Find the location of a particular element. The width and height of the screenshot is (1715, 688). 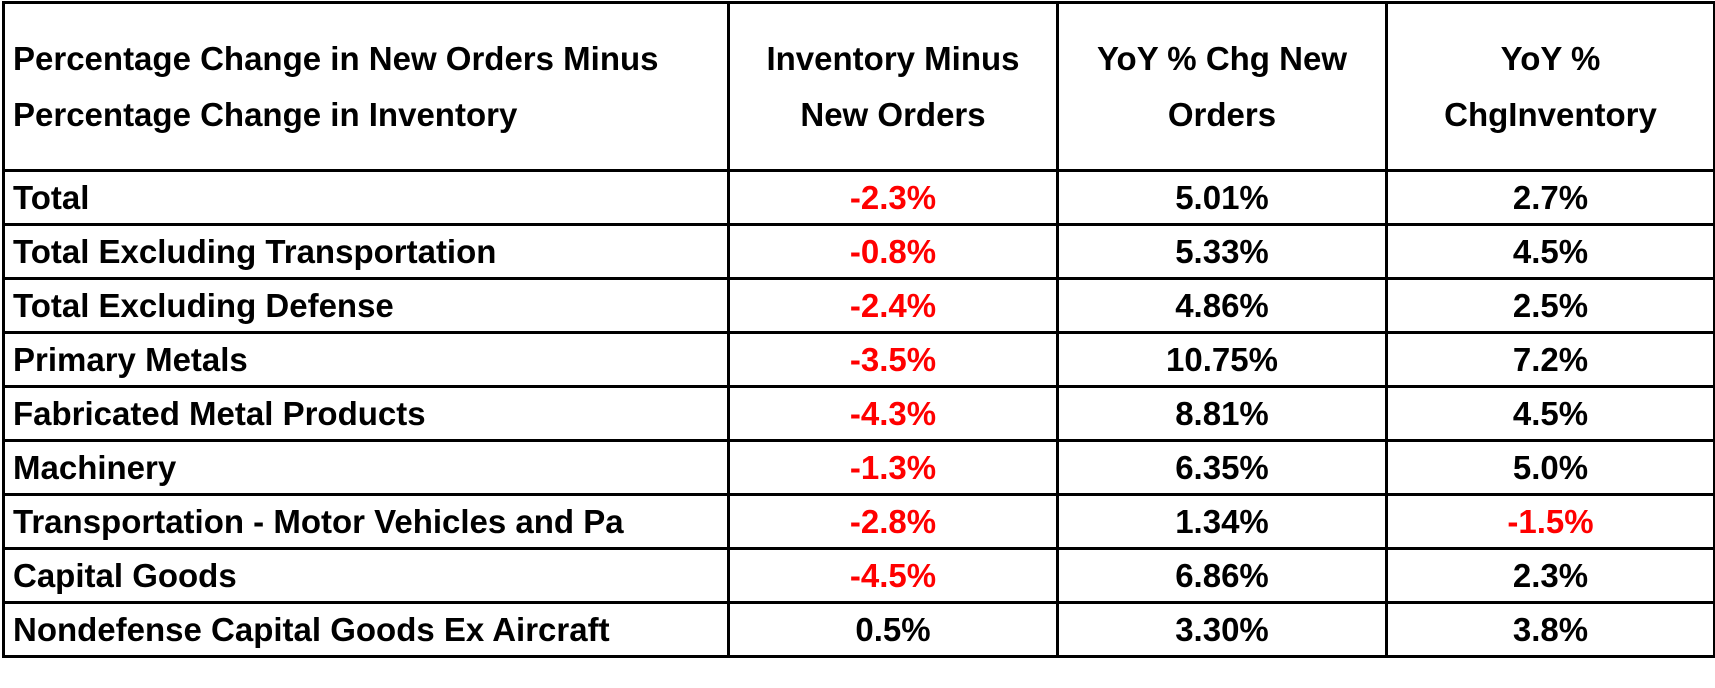

table-row: Capital Goods -4.5% 6.86% 2.3% is located at coordinates (858, 575).